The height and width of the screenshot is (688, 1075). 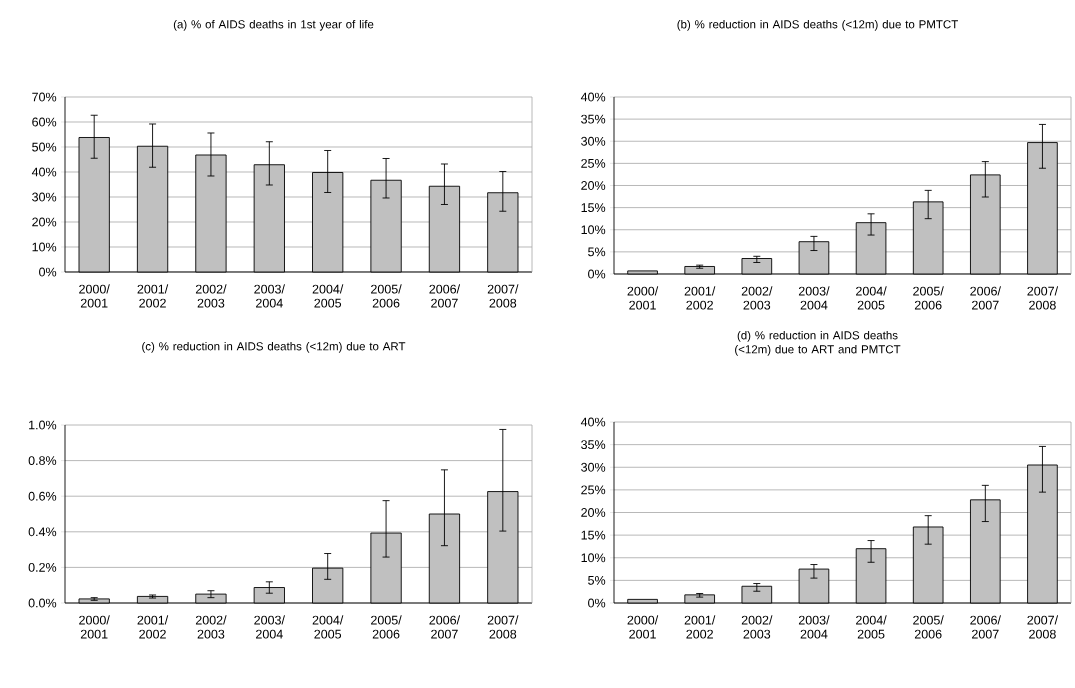 What do you see at coordinates (42, 496) in the screenshot?
I see `y-tick-label: 0.6%` at bounding box center [42, 496].